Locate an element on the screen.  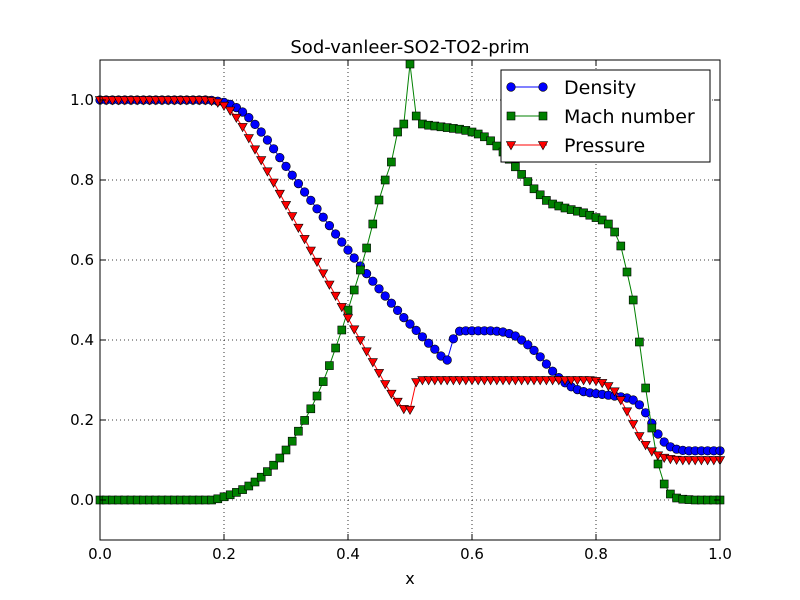
x-tick-label: 0.2 is located at coordinates (224, 554).